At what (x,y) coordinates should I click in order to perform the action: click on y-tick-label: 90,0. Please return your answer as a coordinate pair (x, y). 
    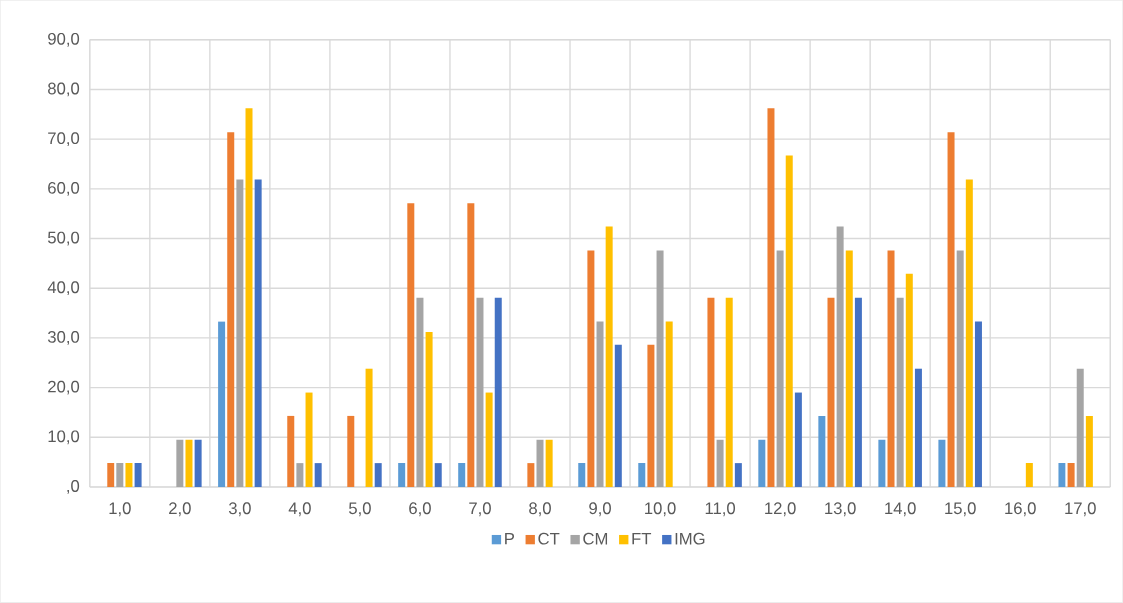
    Looking at the image, I should click on (64, 40).